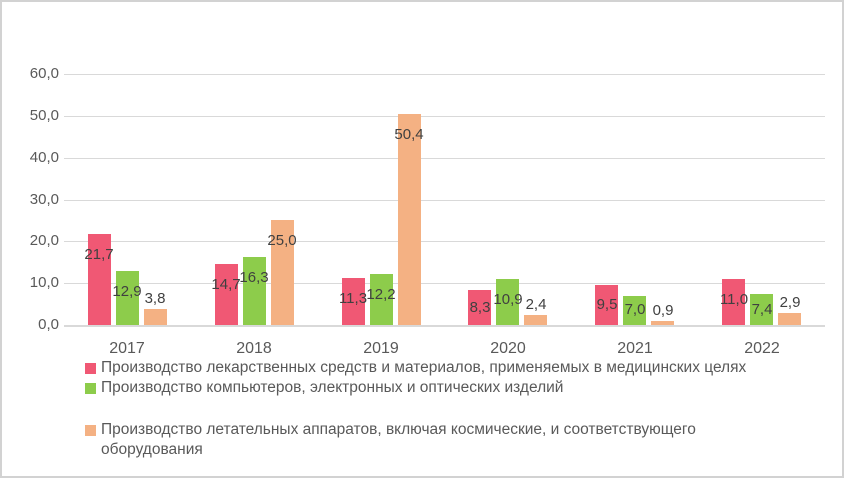  What do you see at coordinates (635, 348) in the screenshot?
I see `x-axis-category-label: 2021` at bounding box center [635, 348].